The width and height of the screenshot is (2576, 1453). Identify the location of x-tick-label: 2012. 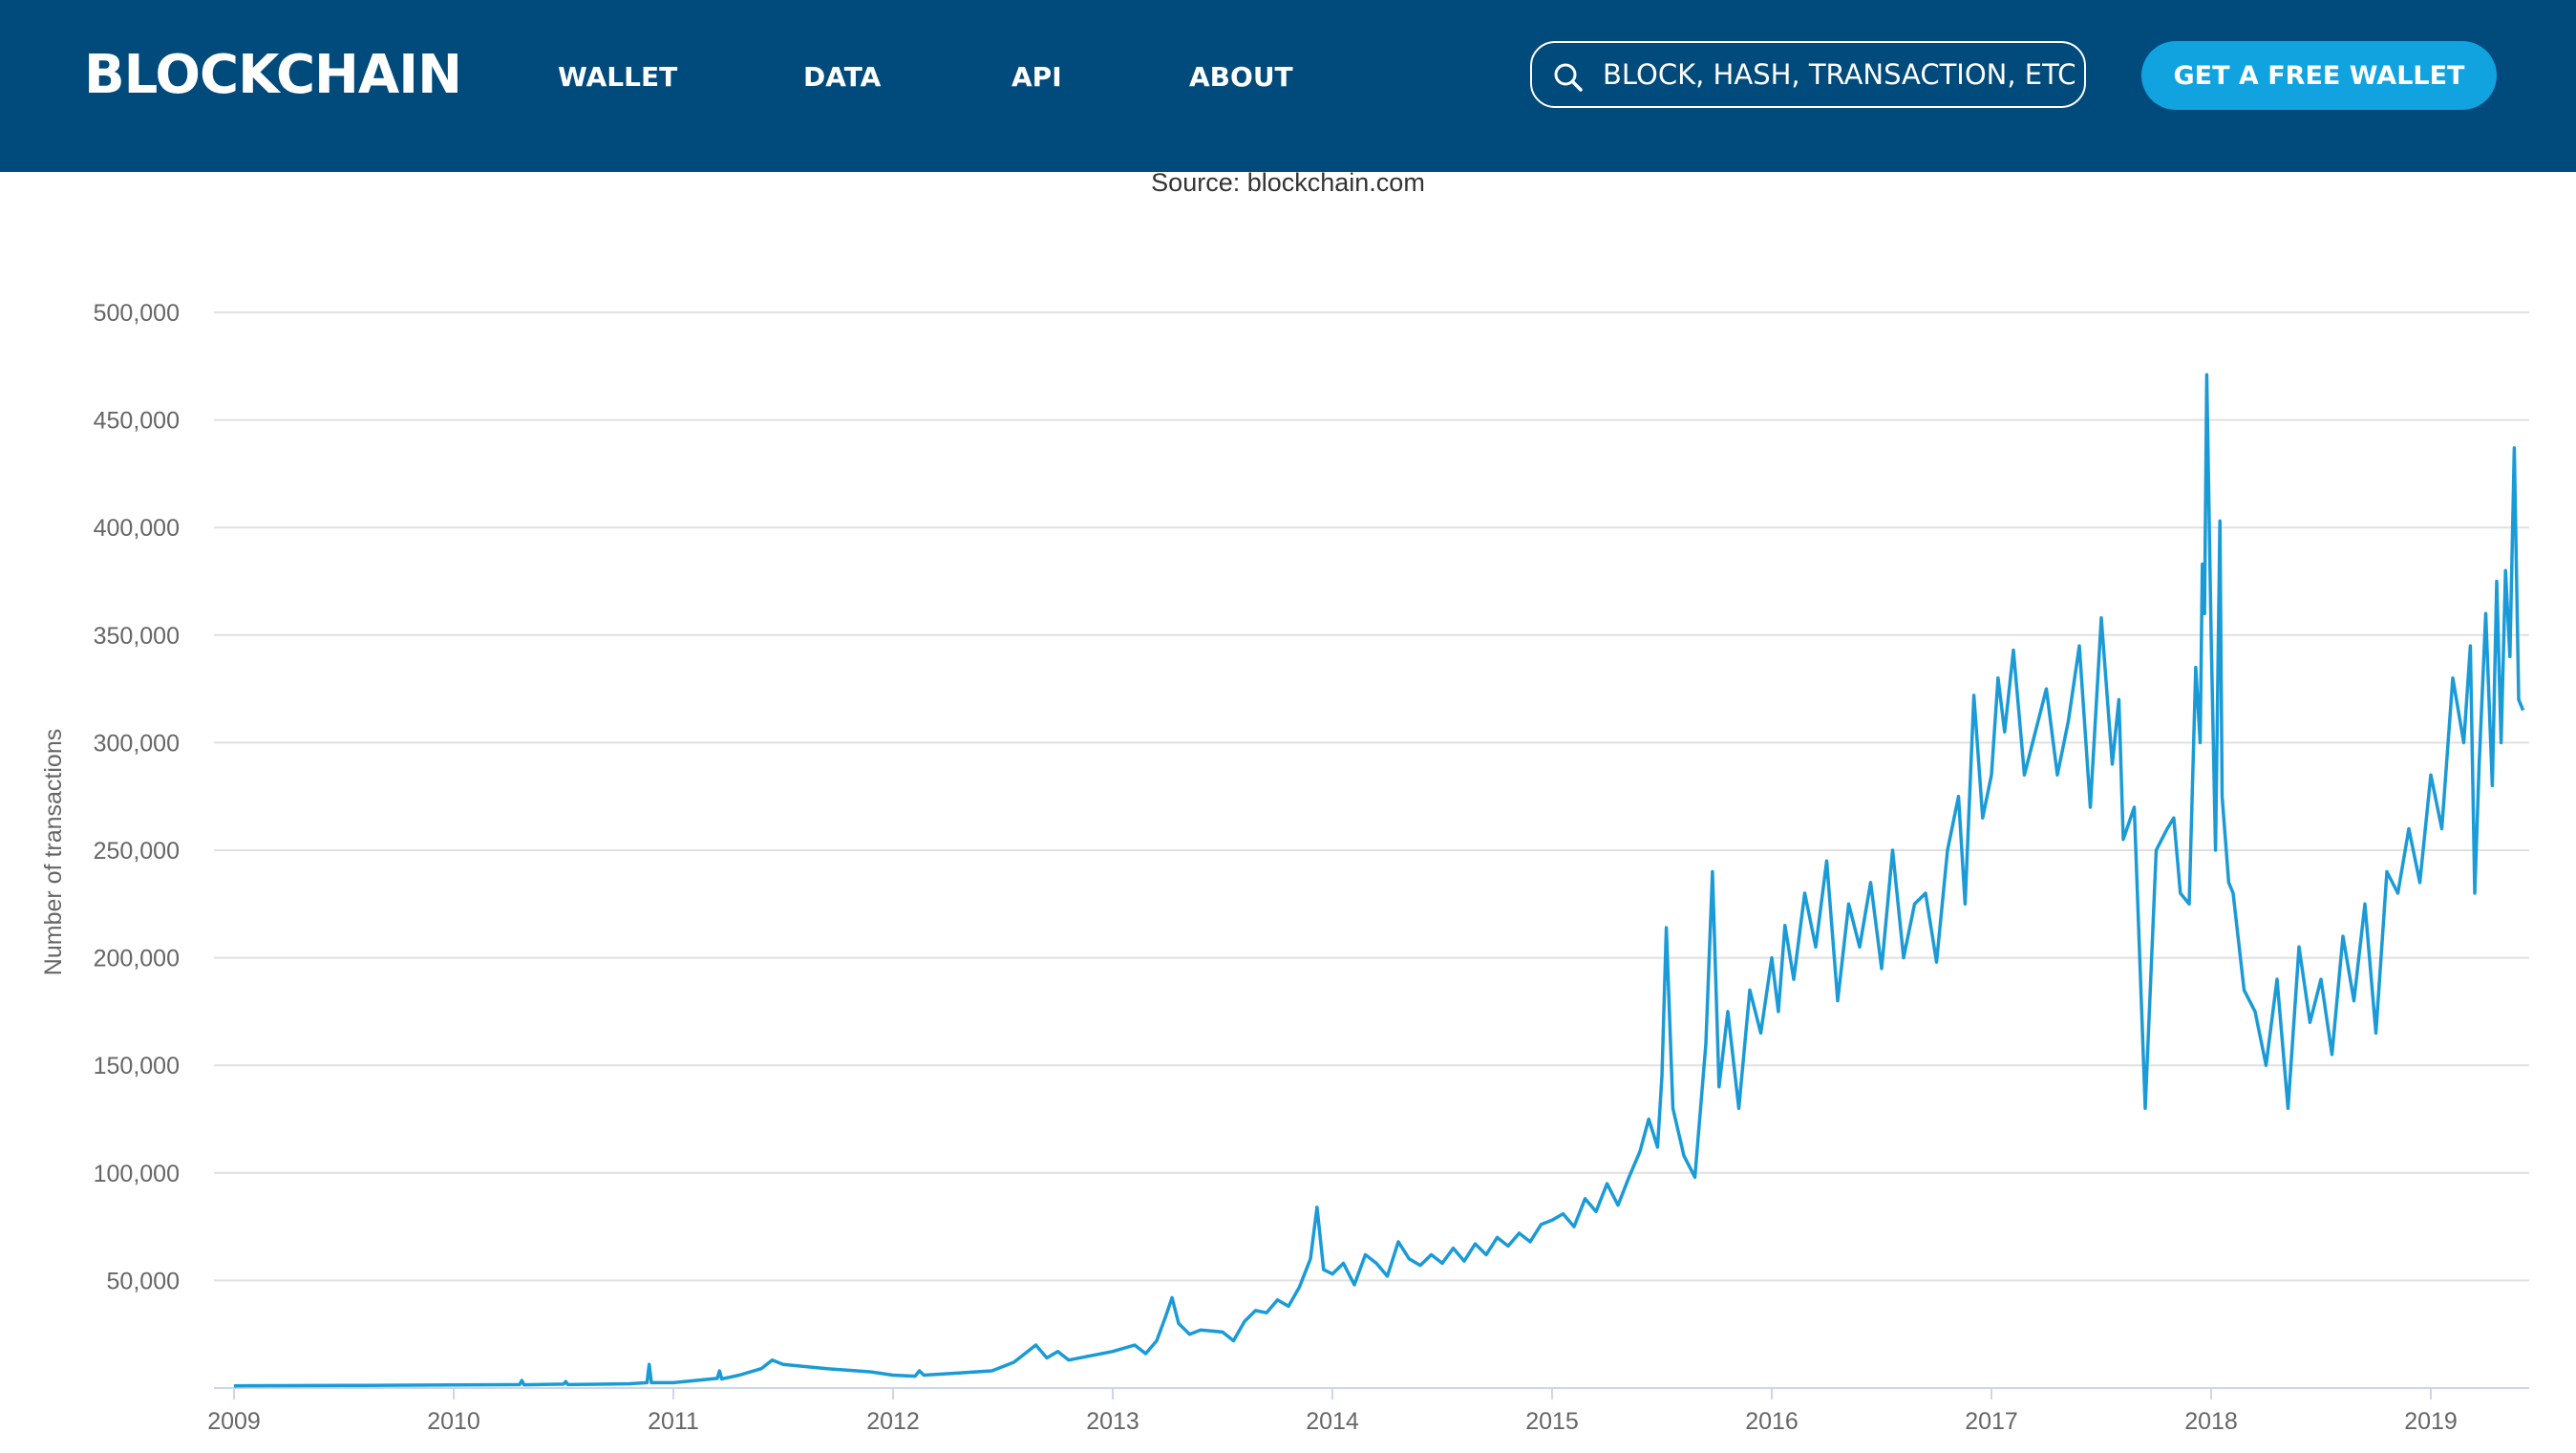
(893, 1422).